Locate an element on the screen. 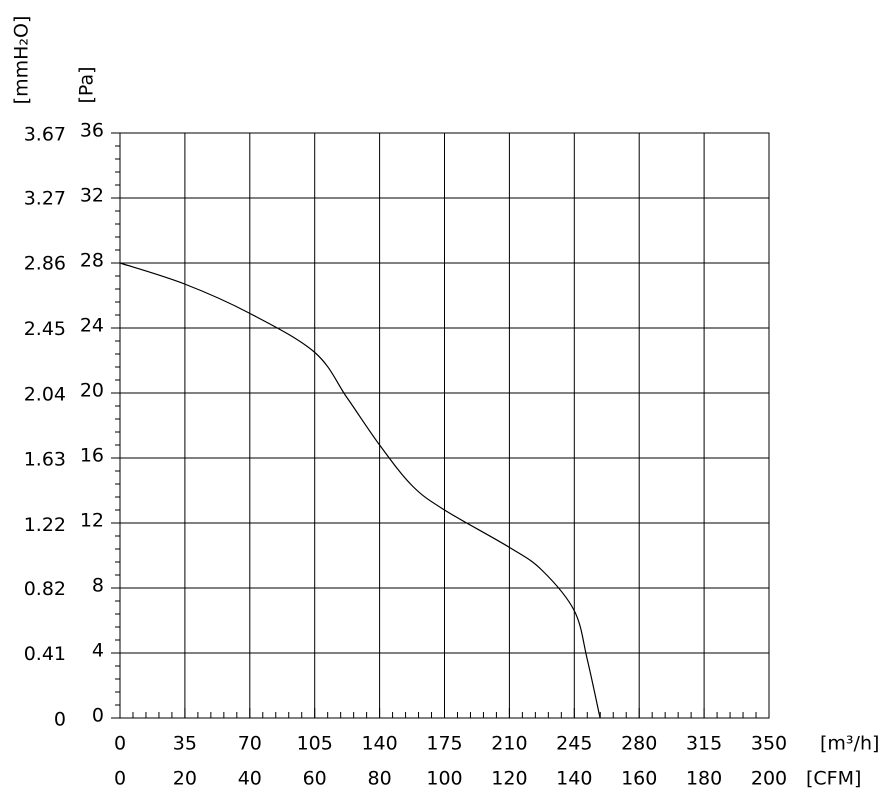 The image size is (885, 793). x-tick-label: 245 is located at coordinates (574, 744).